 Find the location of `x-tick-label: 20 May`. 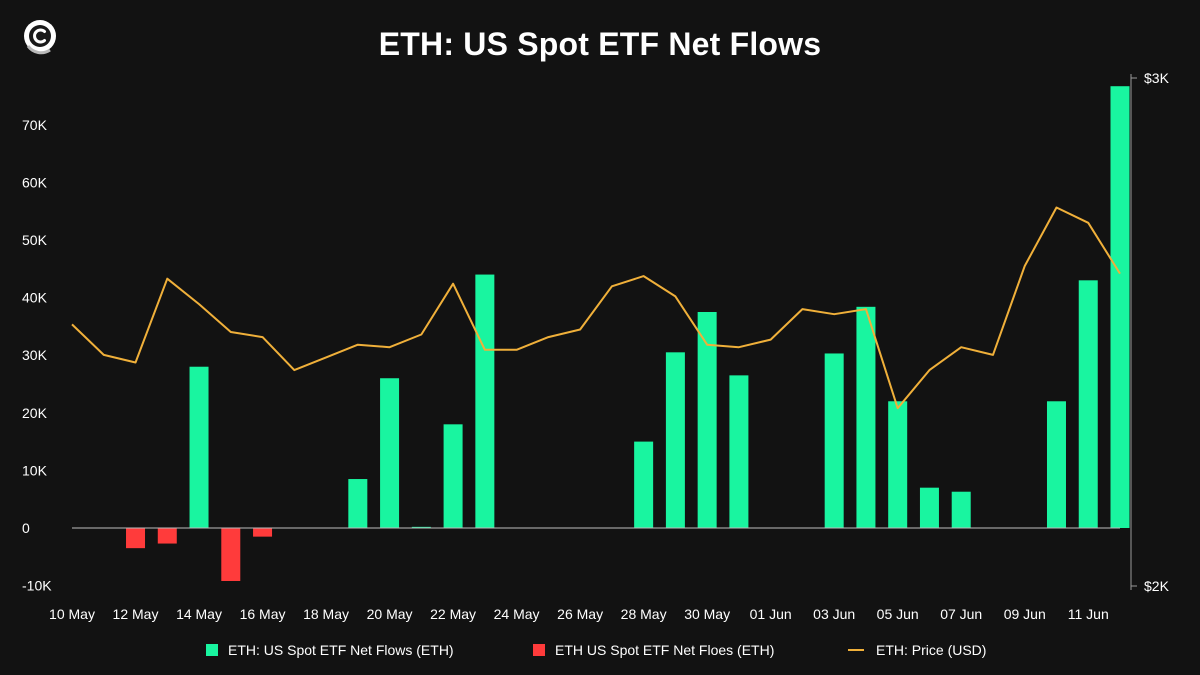

x-tick-label: 20 May is located at coordinates (390, 614).